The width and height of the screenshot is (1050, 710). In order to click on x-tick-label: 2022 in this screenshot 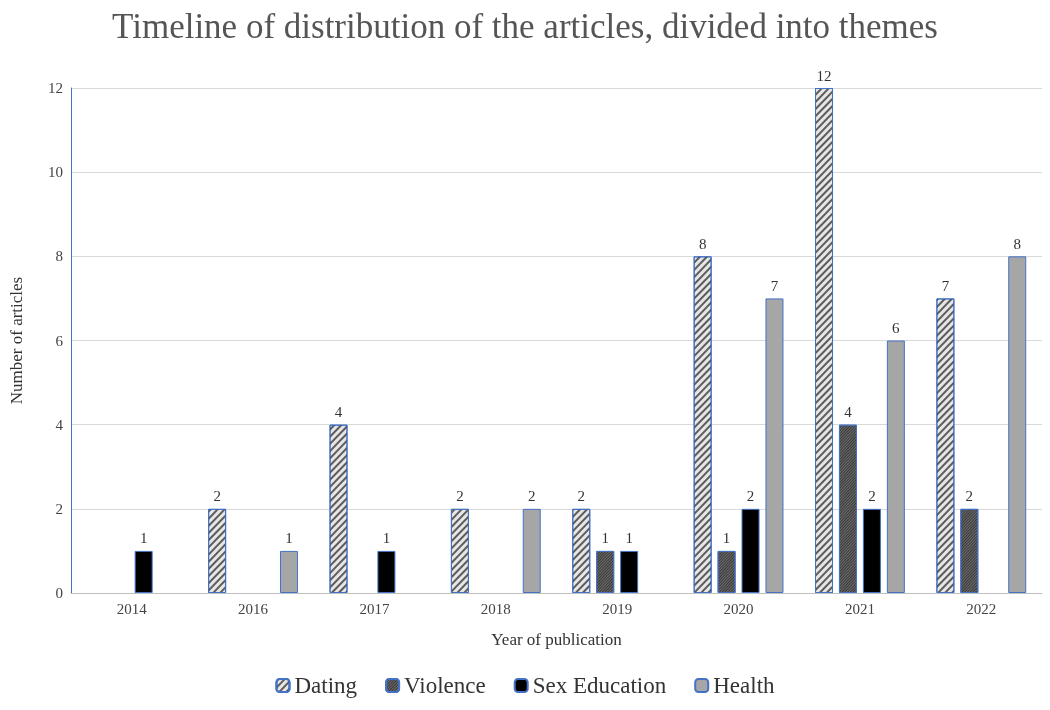, I will do `click(981, 608)`.